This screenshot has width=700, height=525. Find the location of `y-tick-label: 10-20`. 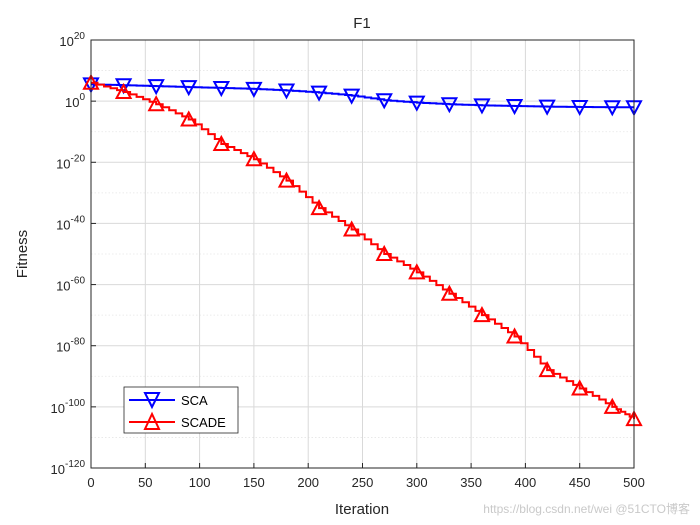

y-tick-label: 10-20 is located at coordinates (70, 162).